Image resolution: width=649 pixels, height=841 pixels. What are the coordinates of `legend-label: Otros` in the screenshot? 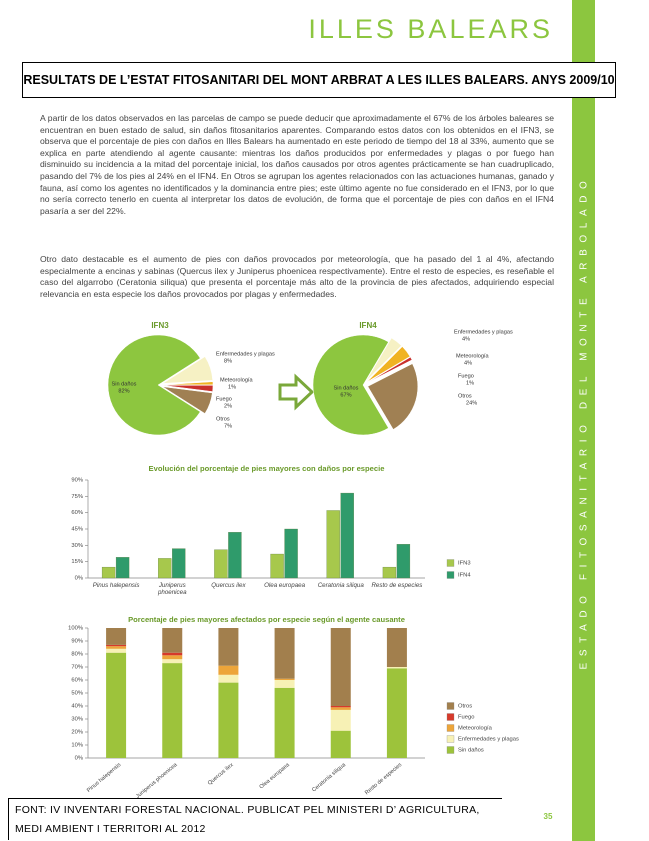 It's located at (465, 707).